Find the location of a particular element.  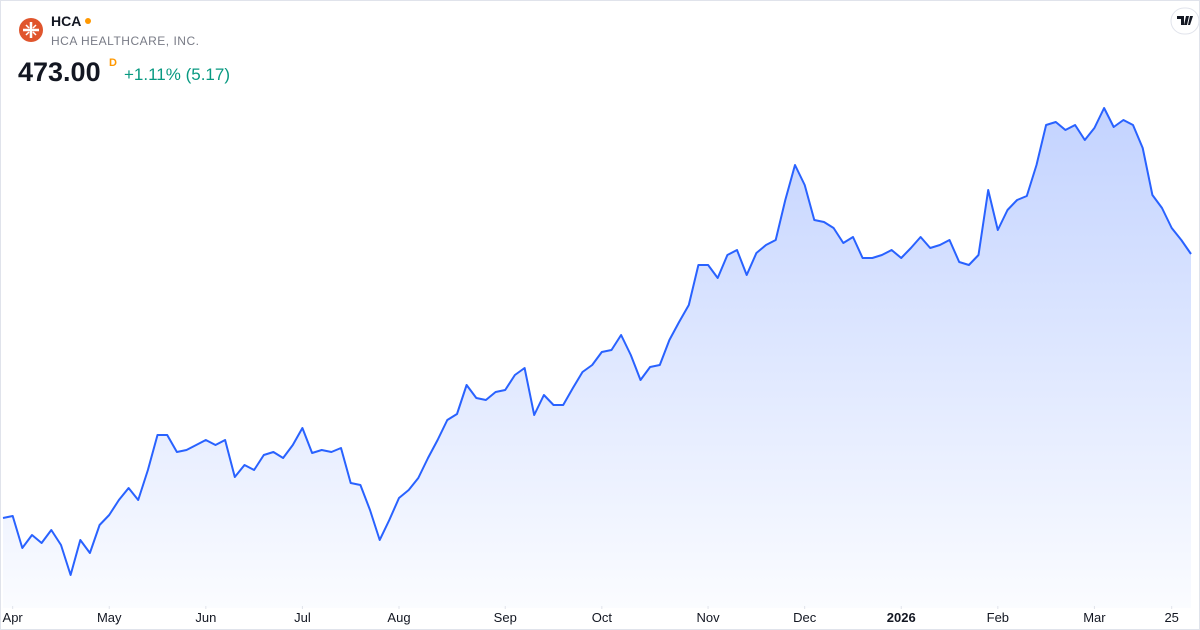

x-tick-label: Nov is located at coordinates (709, 617).